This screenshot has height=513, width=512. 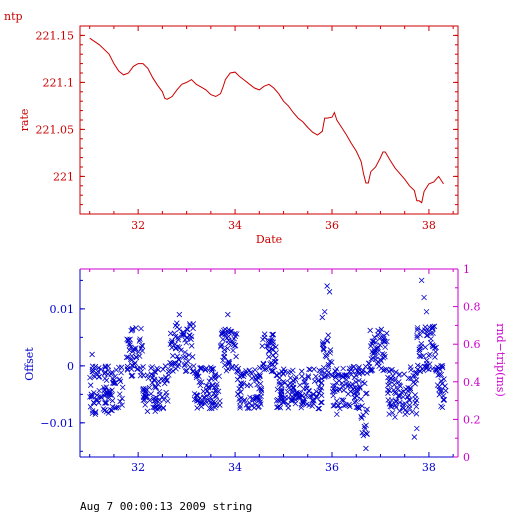 I want to click on offset-x-tick-label: 38, so click(x=429, y=467).